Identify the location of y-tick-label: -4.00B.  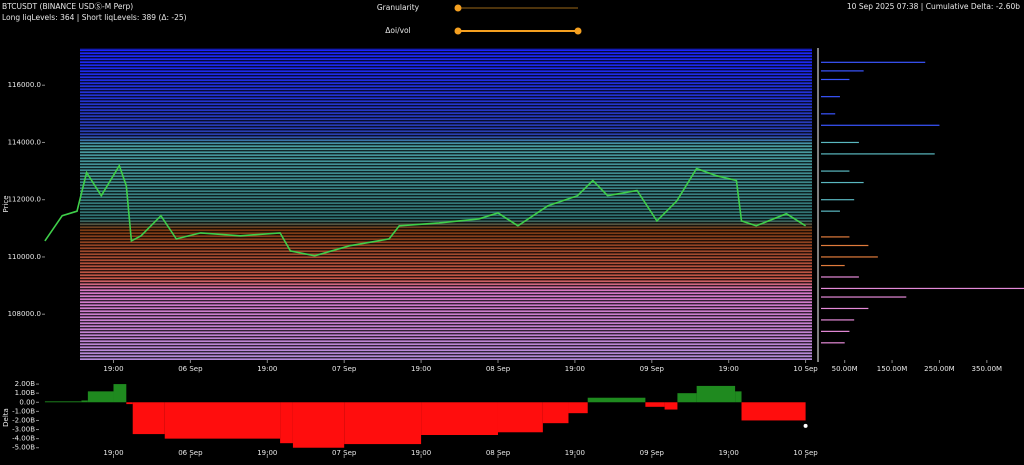
(23, 439).